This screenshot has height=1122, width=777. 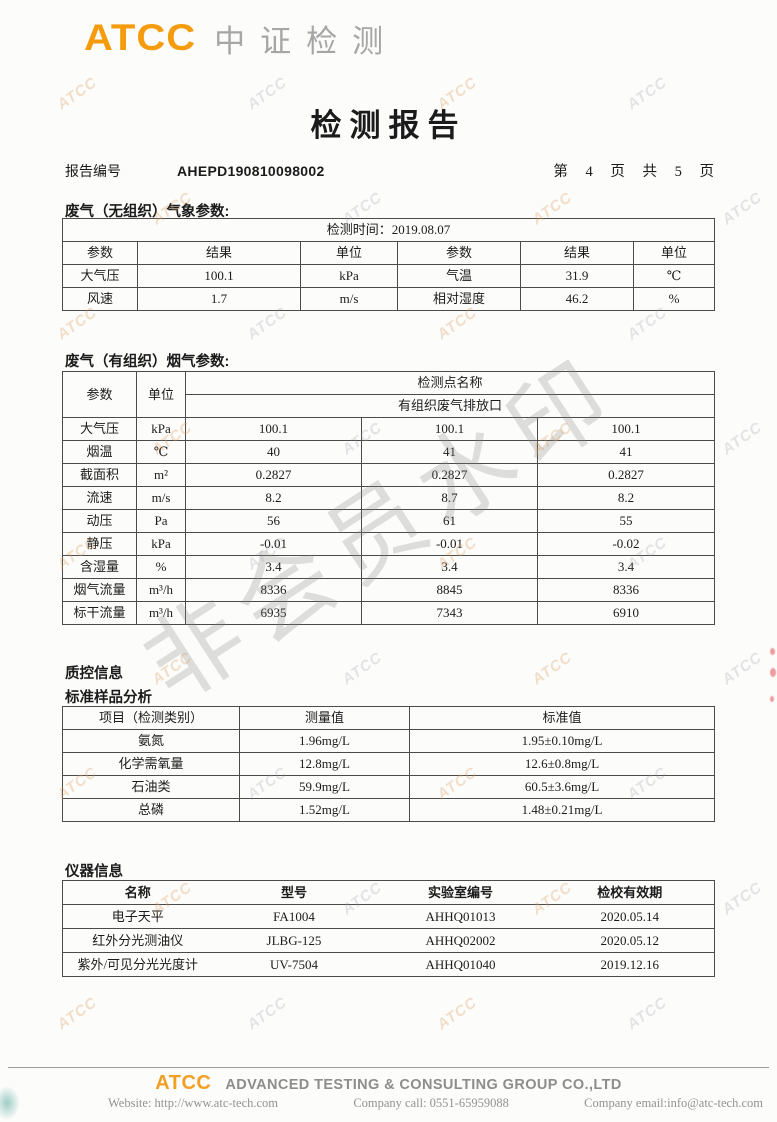 What do you see at coordinates (324, 741) in the screenshot?
I see `table-cell: 1.96mg/L` at bounding box center [324, 741].